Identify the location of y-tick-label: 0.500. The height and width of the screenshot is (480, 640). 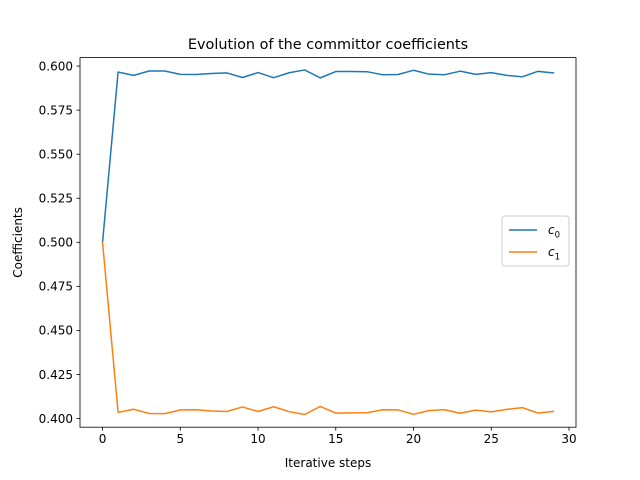
(56, 243).